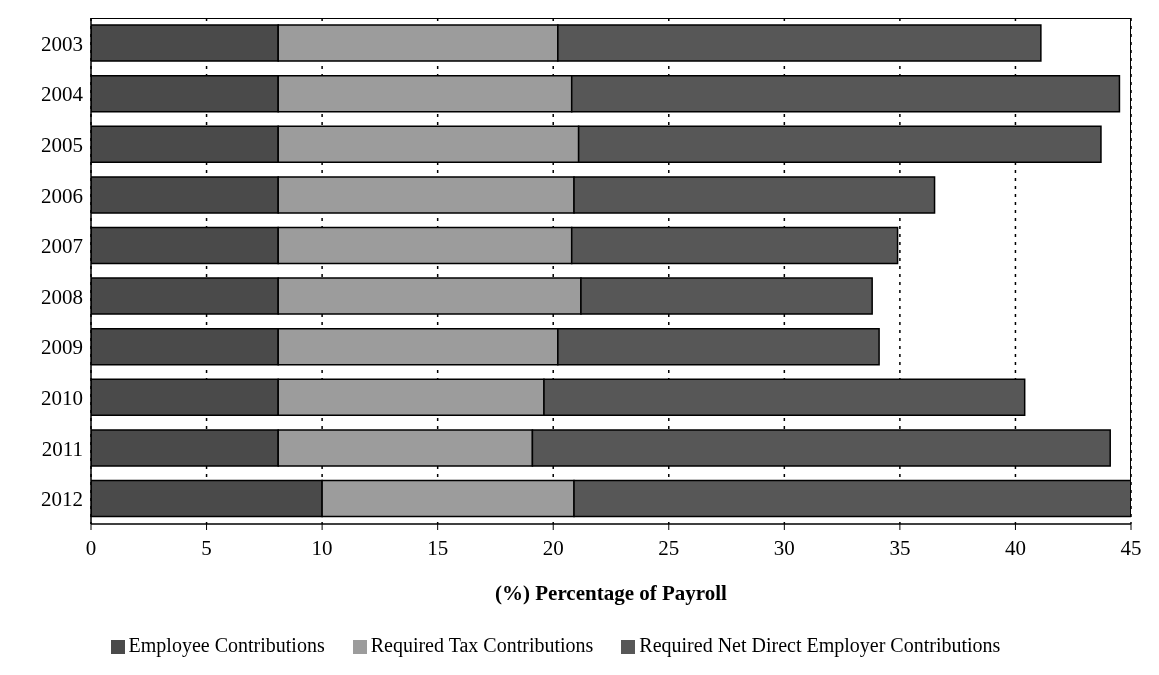  What do you see at coordinates (62, 144) in the screenshot?
I see `y-tick-label: 2005` at bounding box center [62, 144].